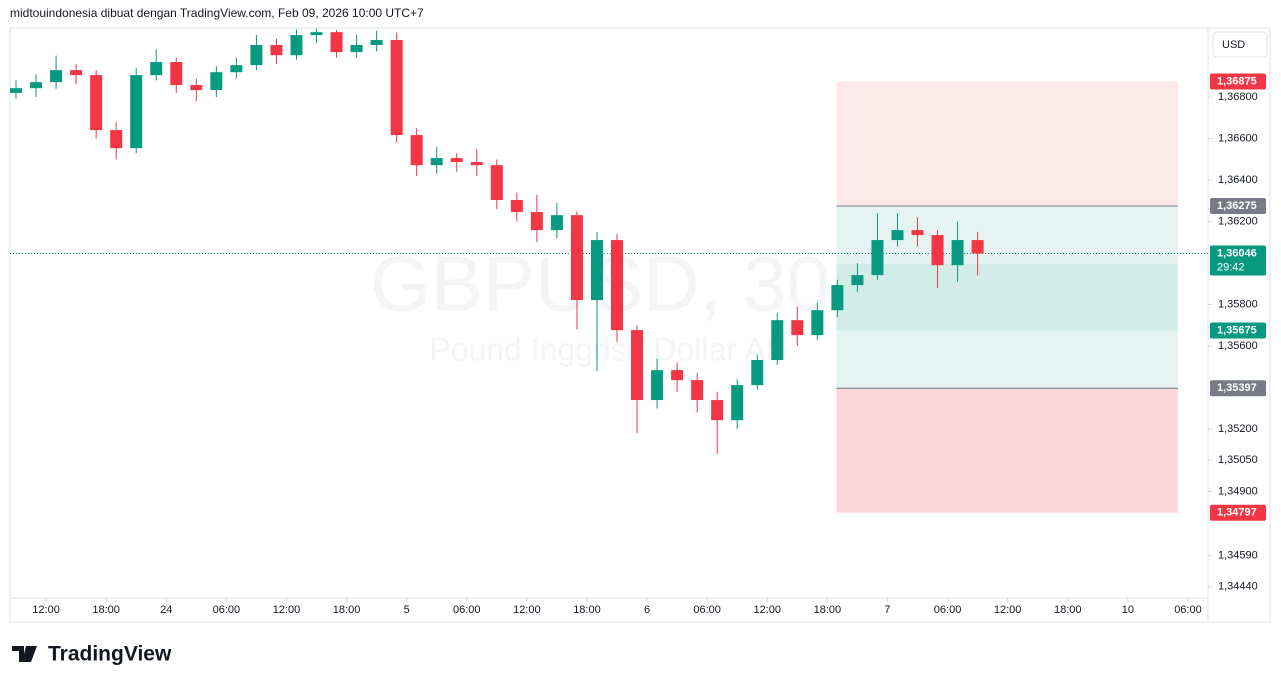 This screenshot has height=689, width=1281. I want to click on price-label: 1,34797, so click(1237, 513).